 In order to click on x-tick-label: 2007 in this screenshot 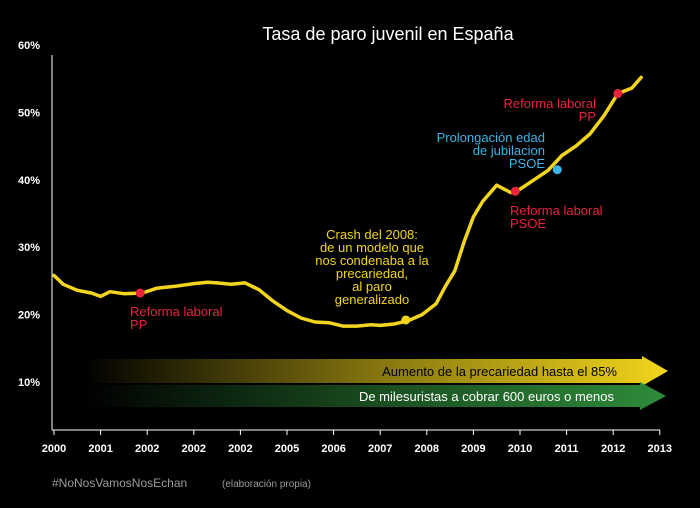, I will do `click(380, 449)`.